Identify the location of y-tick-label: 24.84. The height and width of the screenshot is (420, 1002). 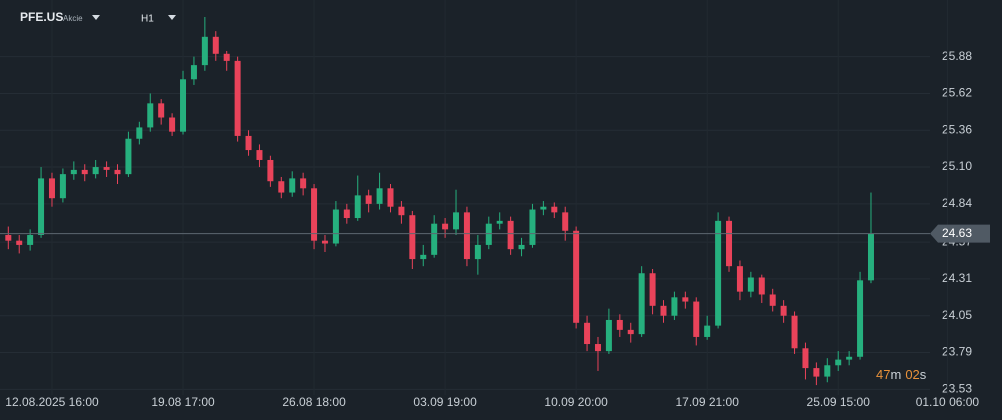
(957, 203).